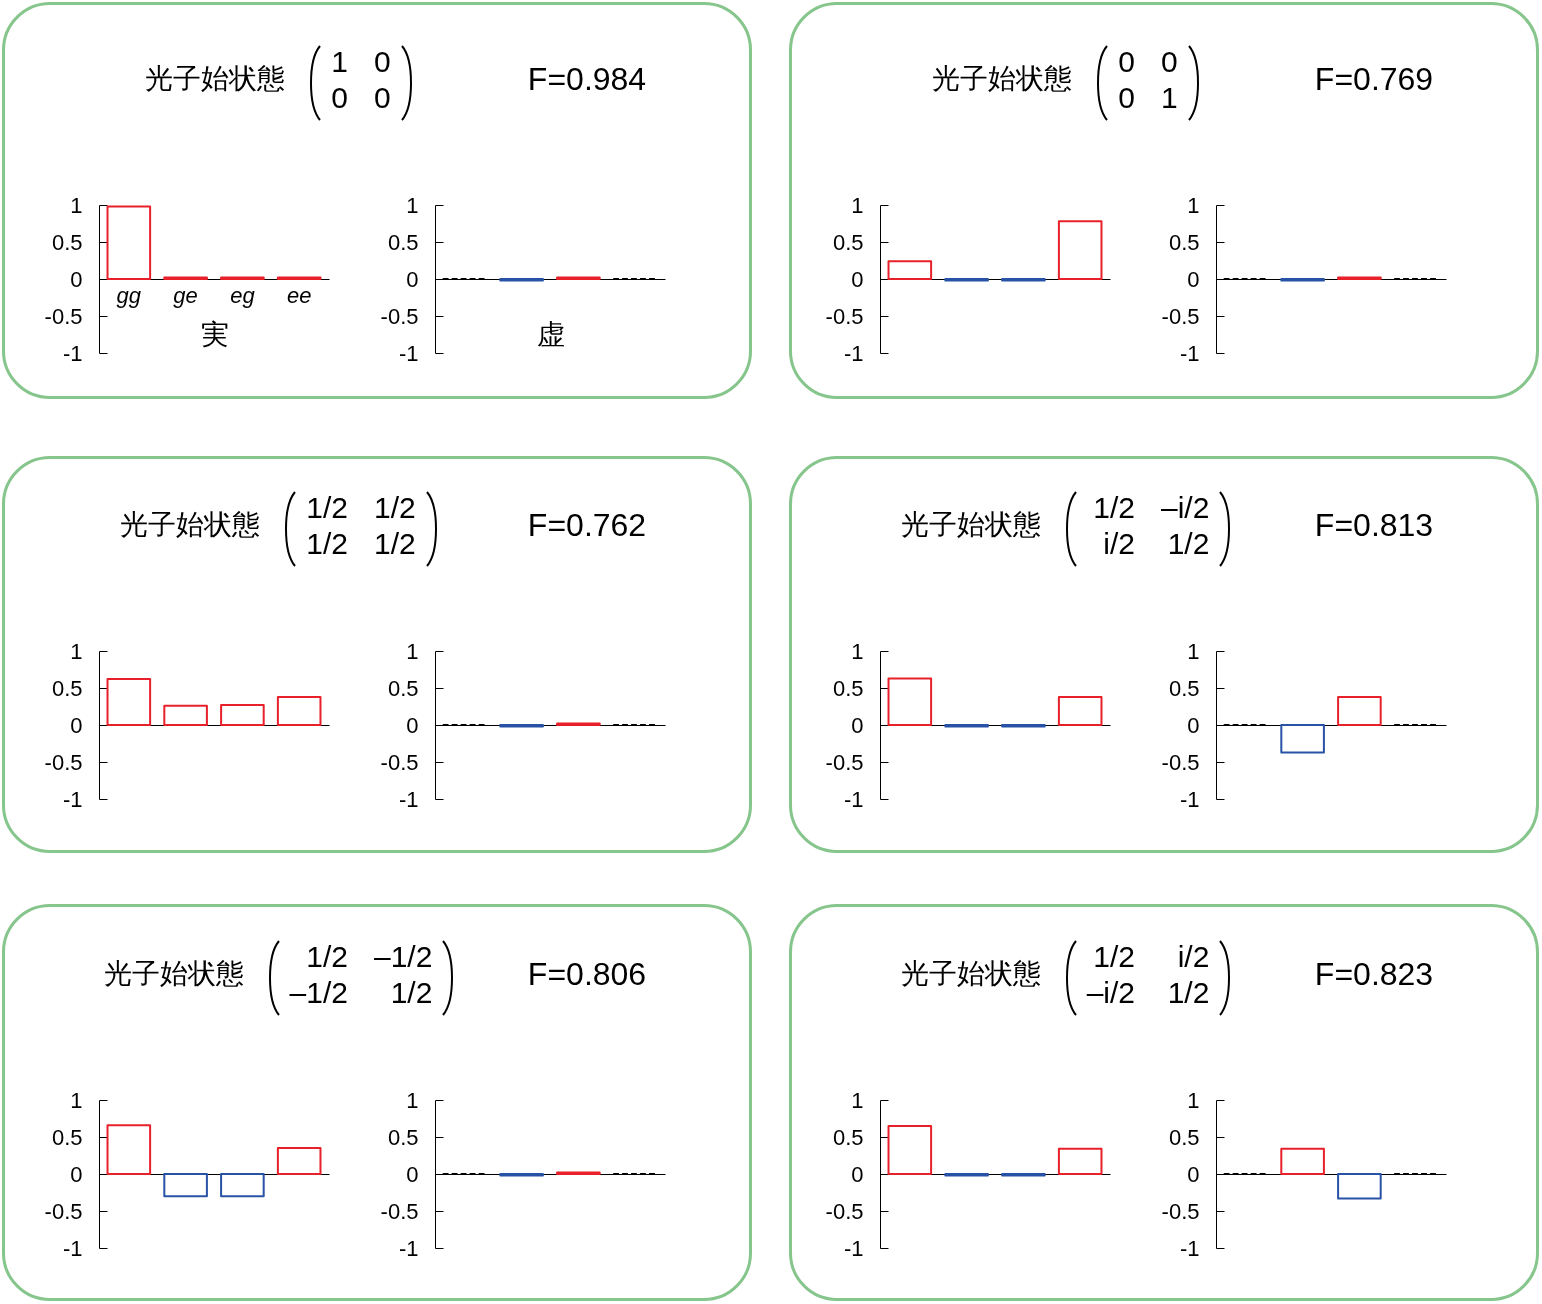  Describe the element at coordinates (185, 295) in the screenshot. I see `x-tick-label: ge` at that location.